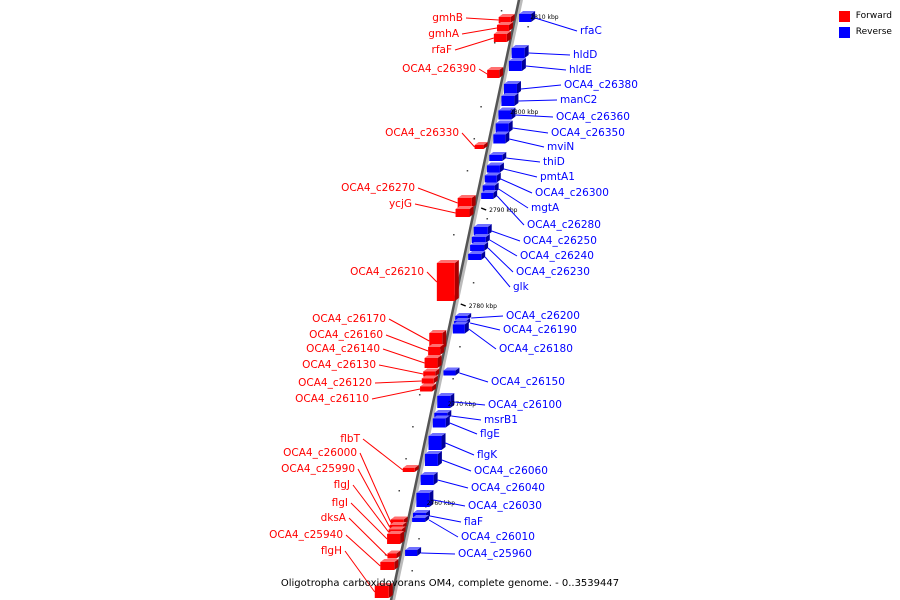 The image size is (900, 600). Describe the element at coordinates (462, 404) in the screenshot. I see `tick-label: 2770 kbp` at that location.